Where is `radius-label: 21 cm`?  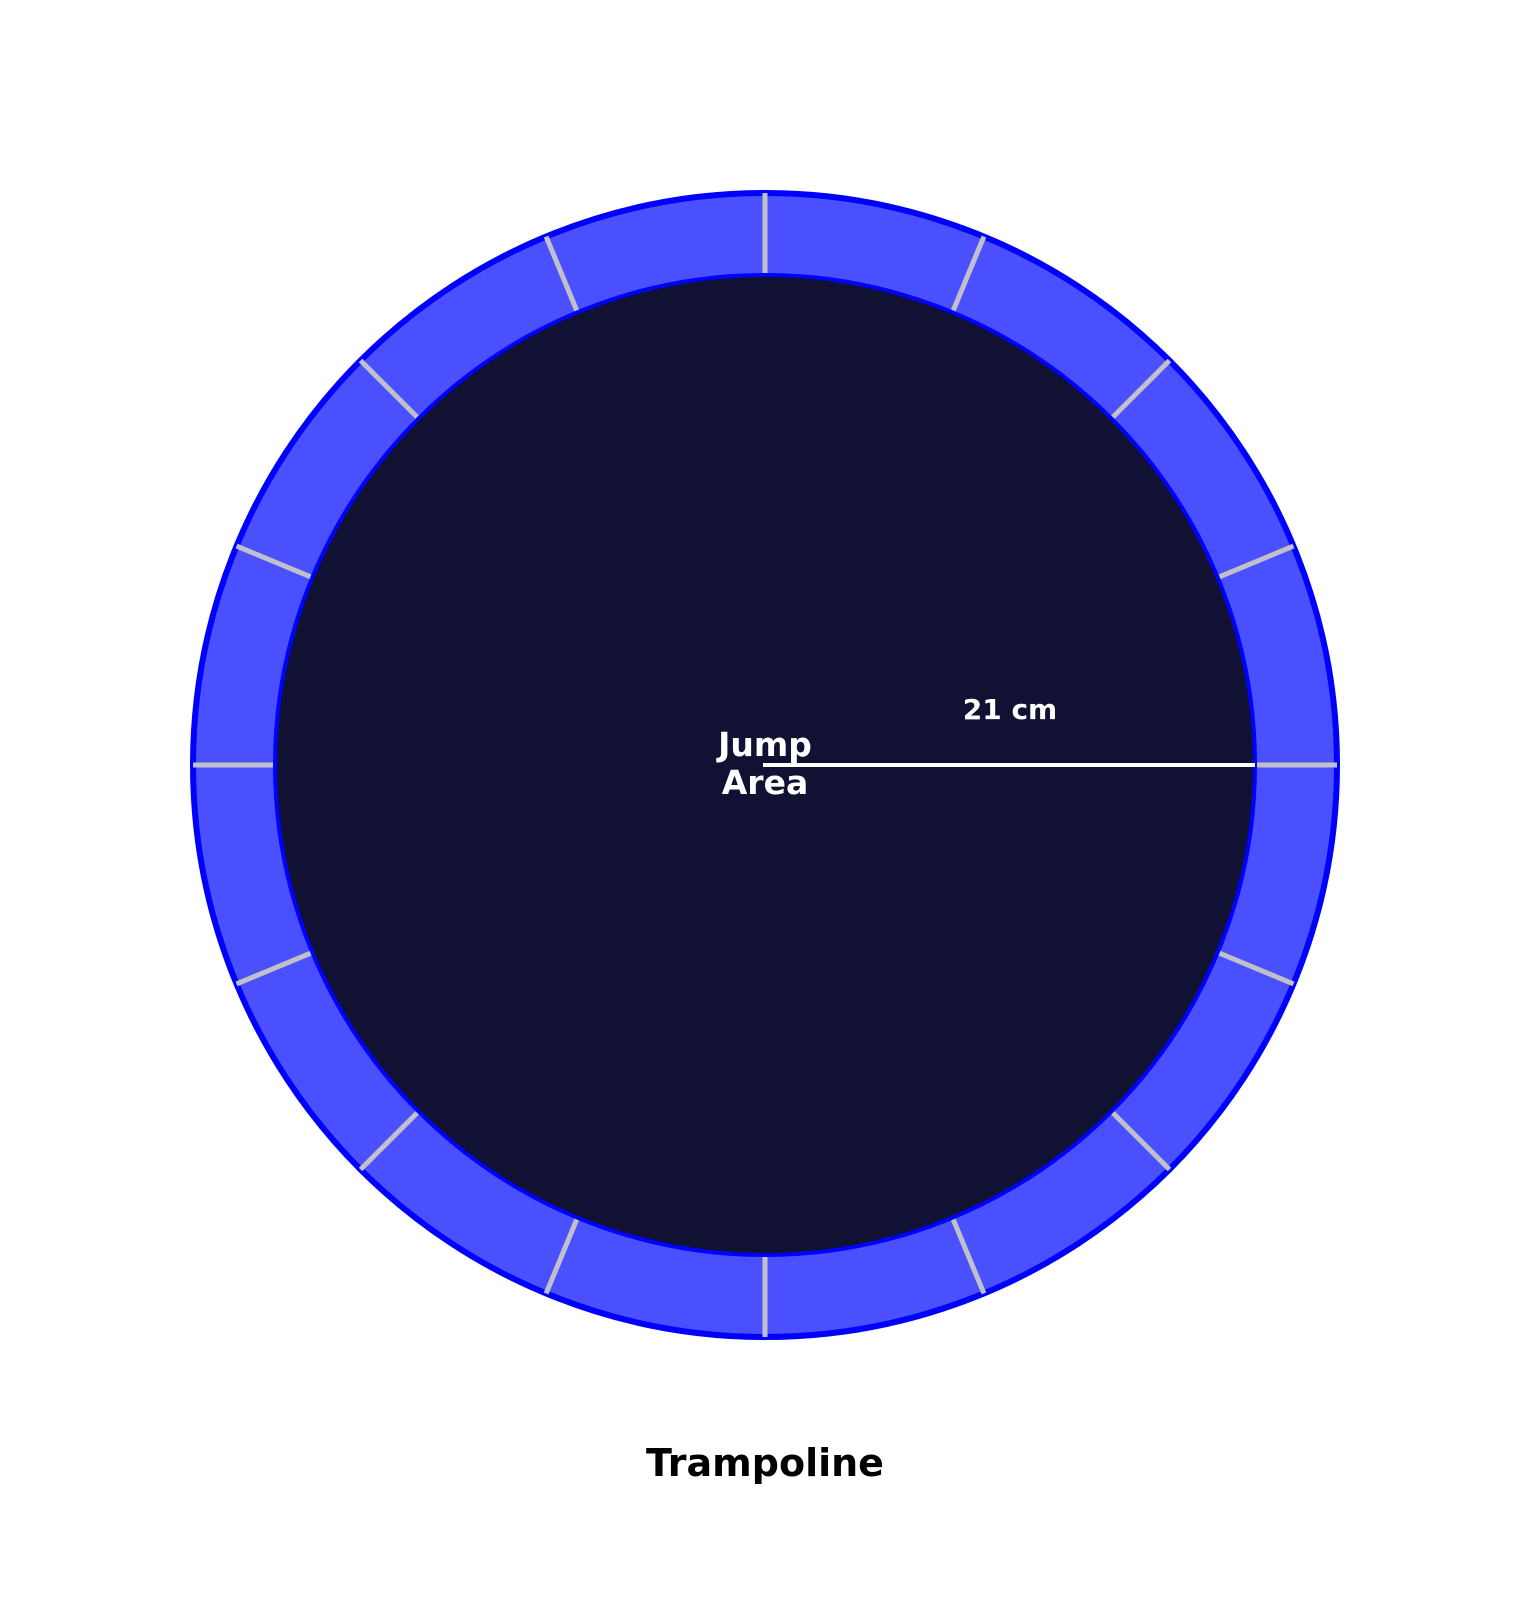
radius-label: 21 cm is located at coordinates (1010, 709).